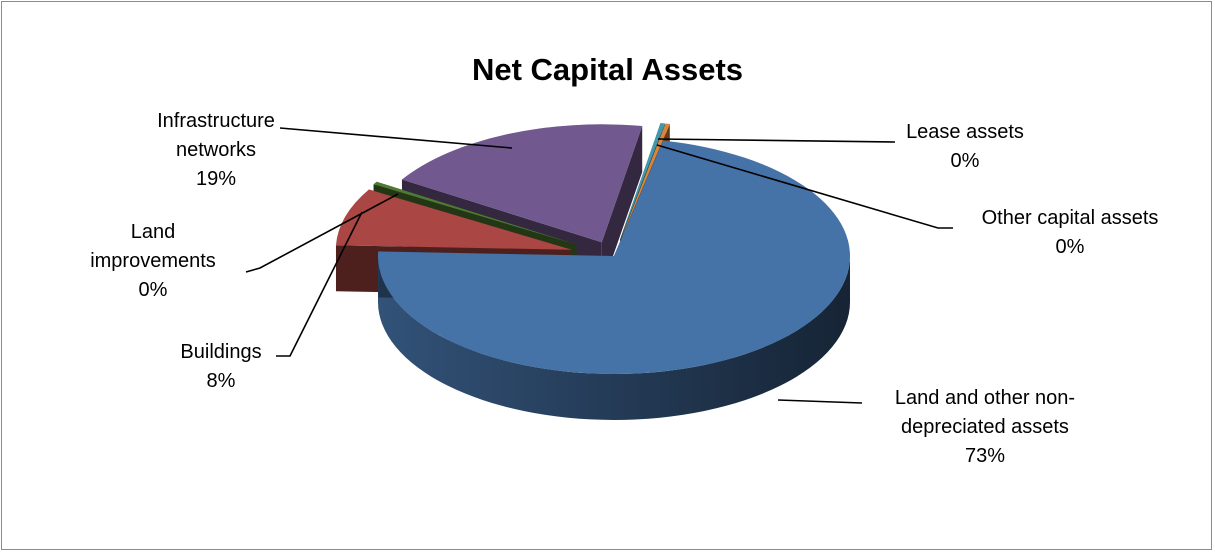  I want to click on chart-title: Net Capital Assets, so click(607, 69).